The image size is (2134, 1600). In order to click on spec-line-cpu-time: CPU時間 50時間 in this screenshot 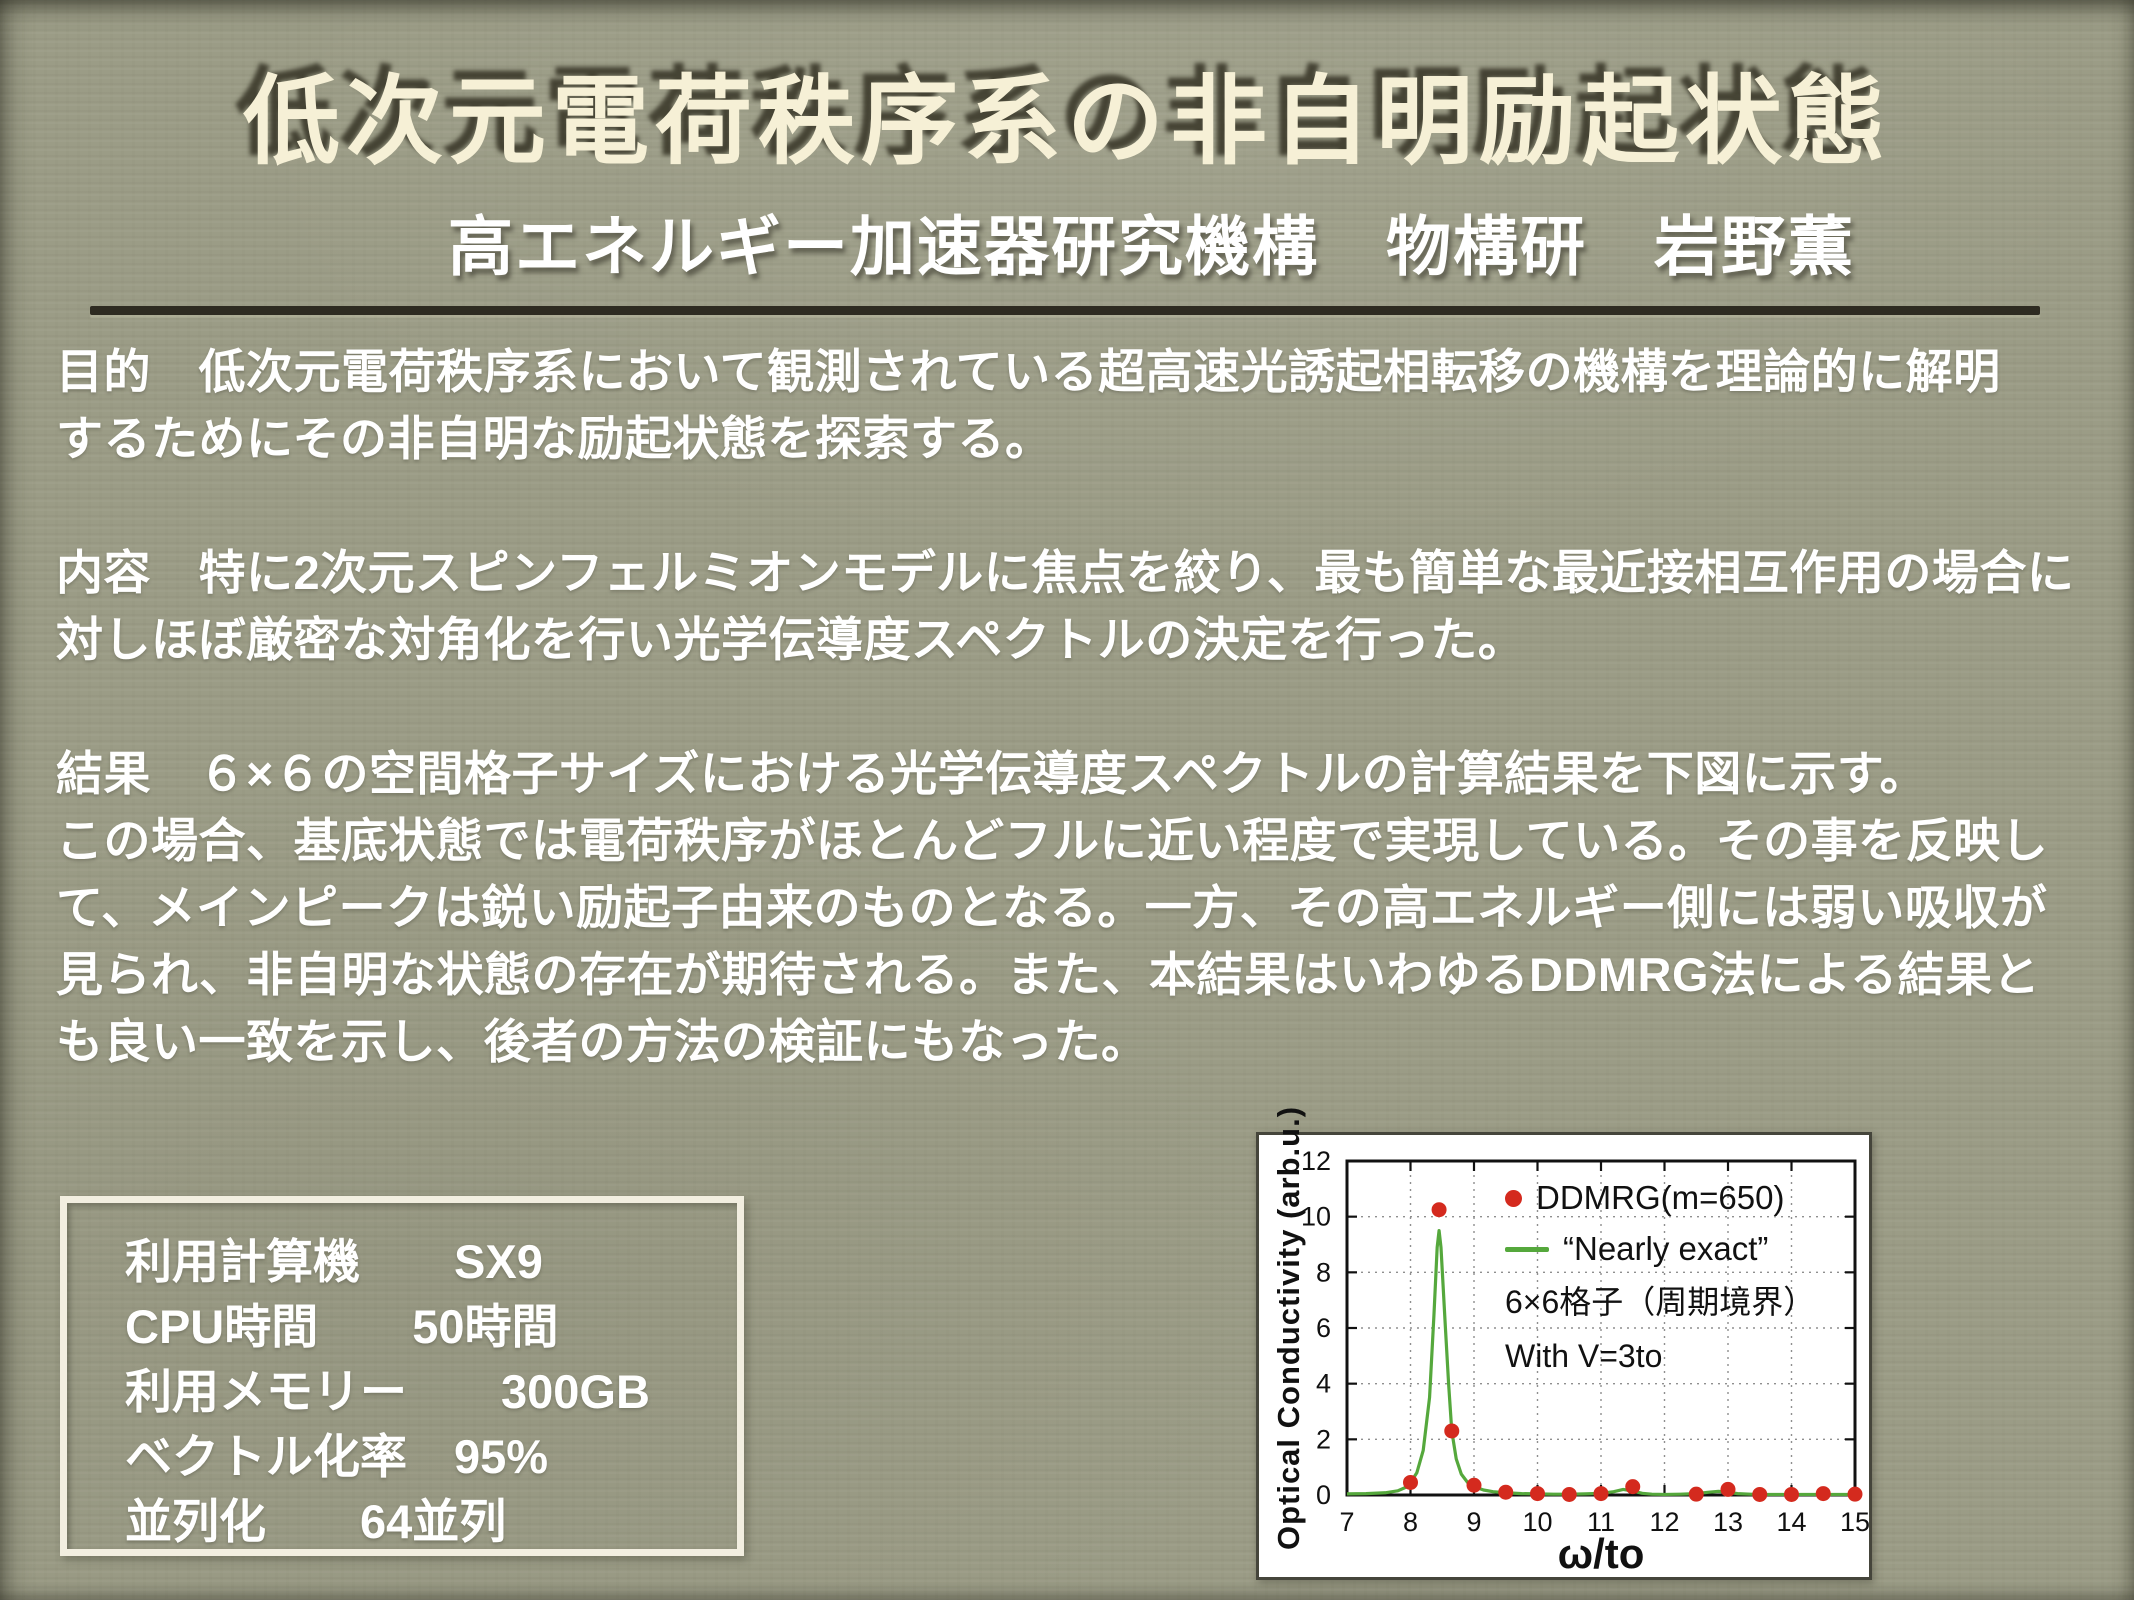, I will do `click(342, 1326)`.